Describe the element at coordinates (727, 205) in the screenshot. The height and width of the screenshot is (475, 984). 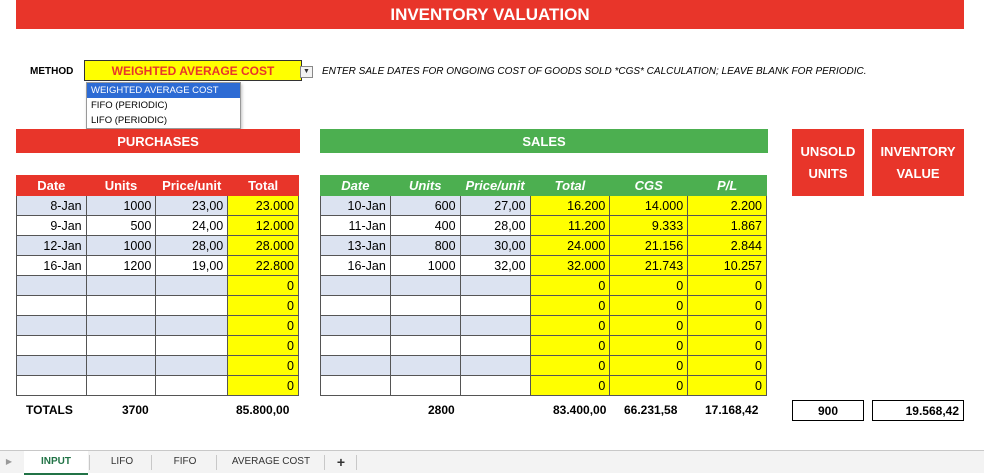
I see `table-cell: 2.200` at that location.